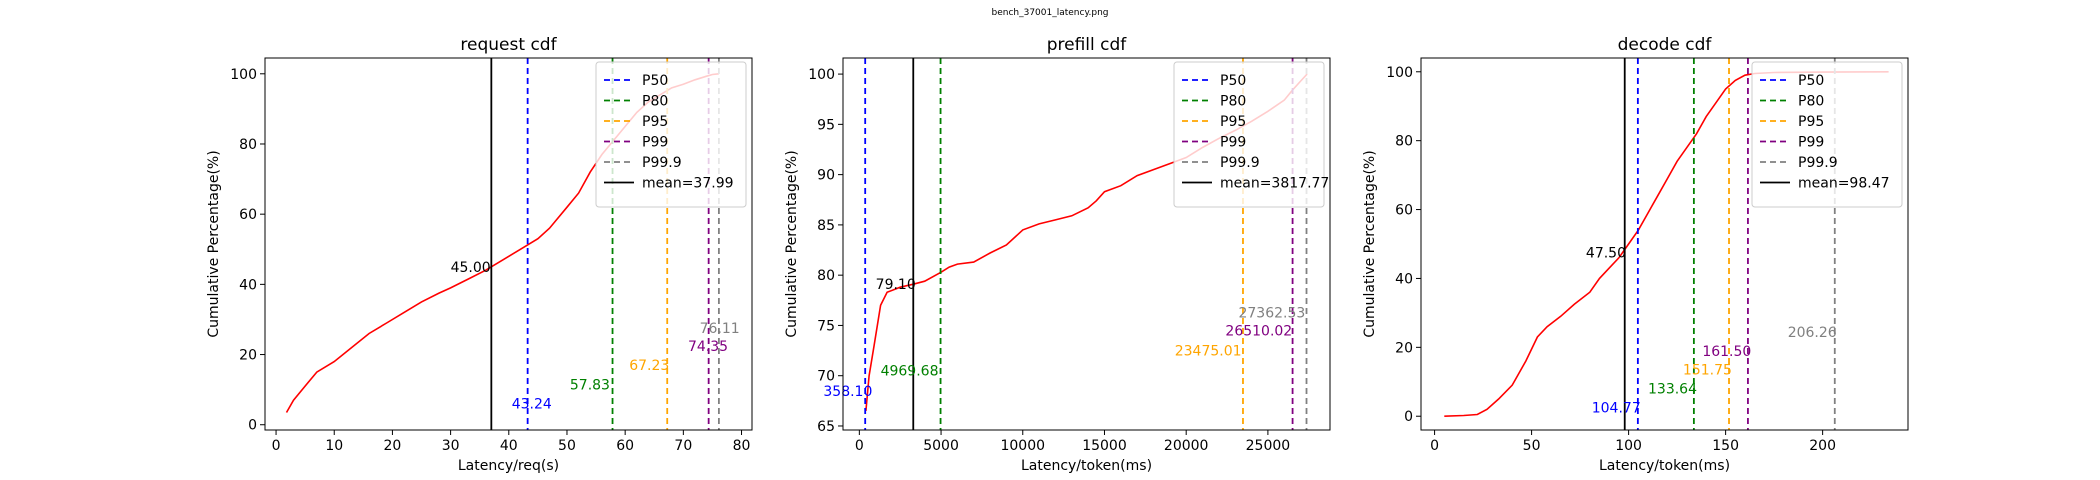 The height and width of the screenshot is (480, 2100). What do you see at coordinates (742, 446) in the screenshot?
I see `x-tick-label: 80` at bounding box center [742, 446].